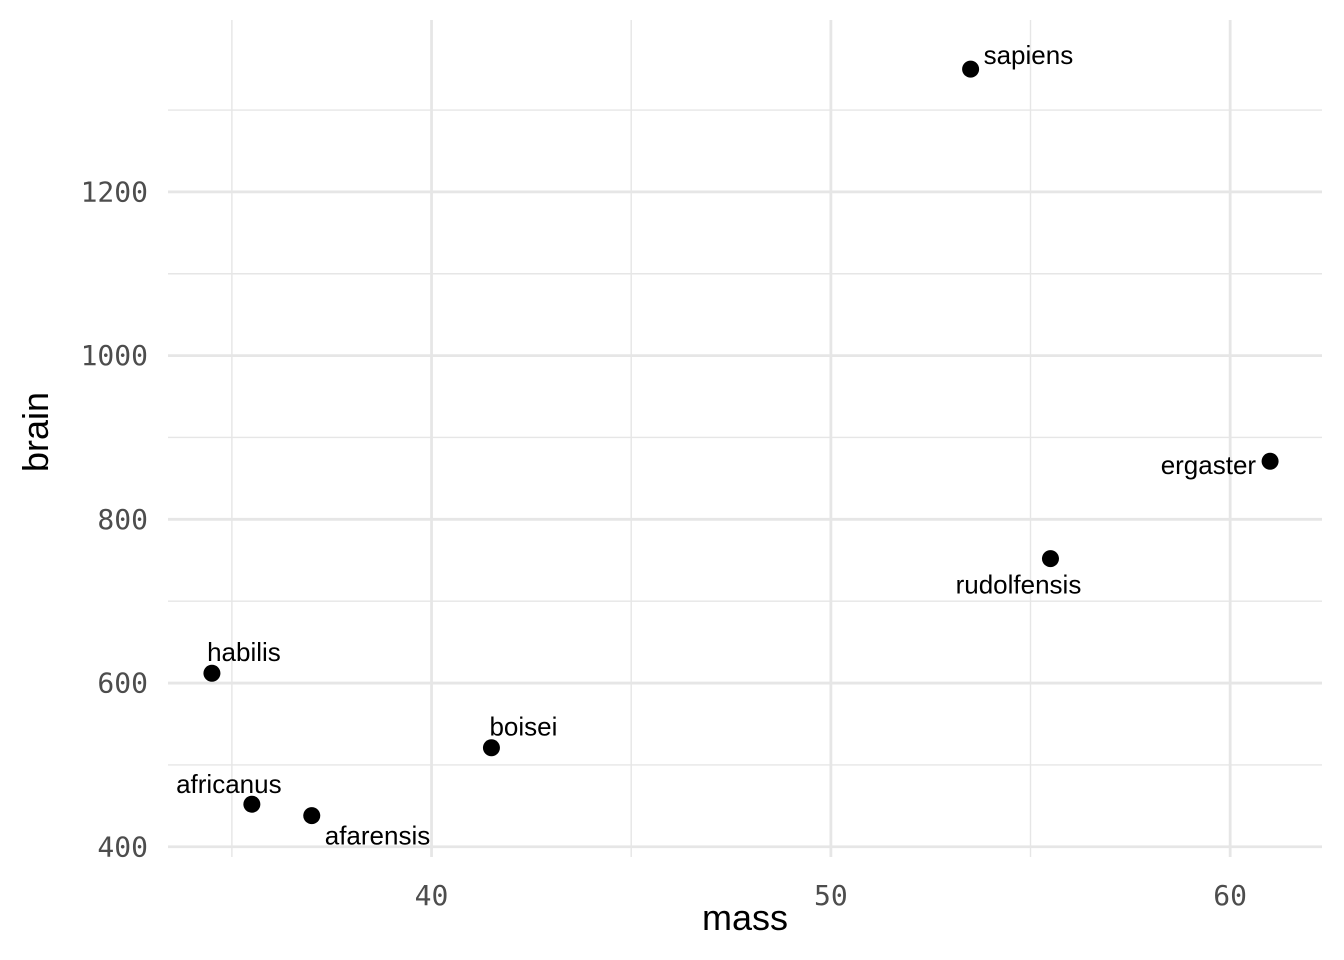 Image resolution: width=1344 pixels, height=960 pixels. I want to click on y-tick-label: 1000, so click(114, 355).